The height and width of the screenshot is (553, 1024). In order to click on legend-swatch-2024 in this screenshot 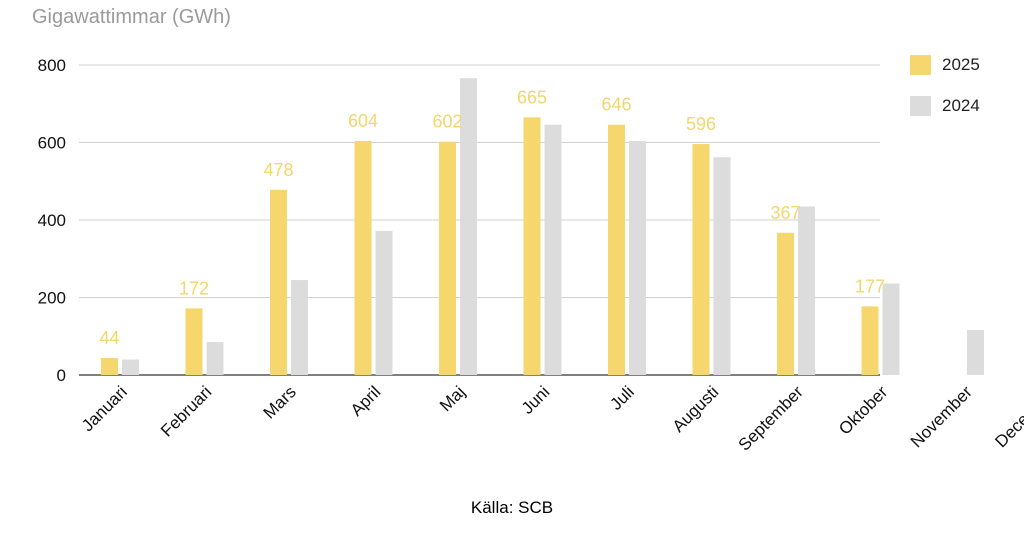, I will do `click(920, 106)`.